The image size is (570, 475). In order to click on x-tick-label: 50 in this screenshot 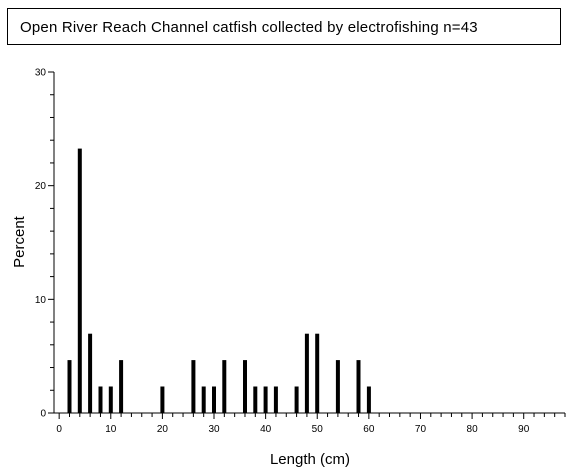, I will do `click(318, 429)`.